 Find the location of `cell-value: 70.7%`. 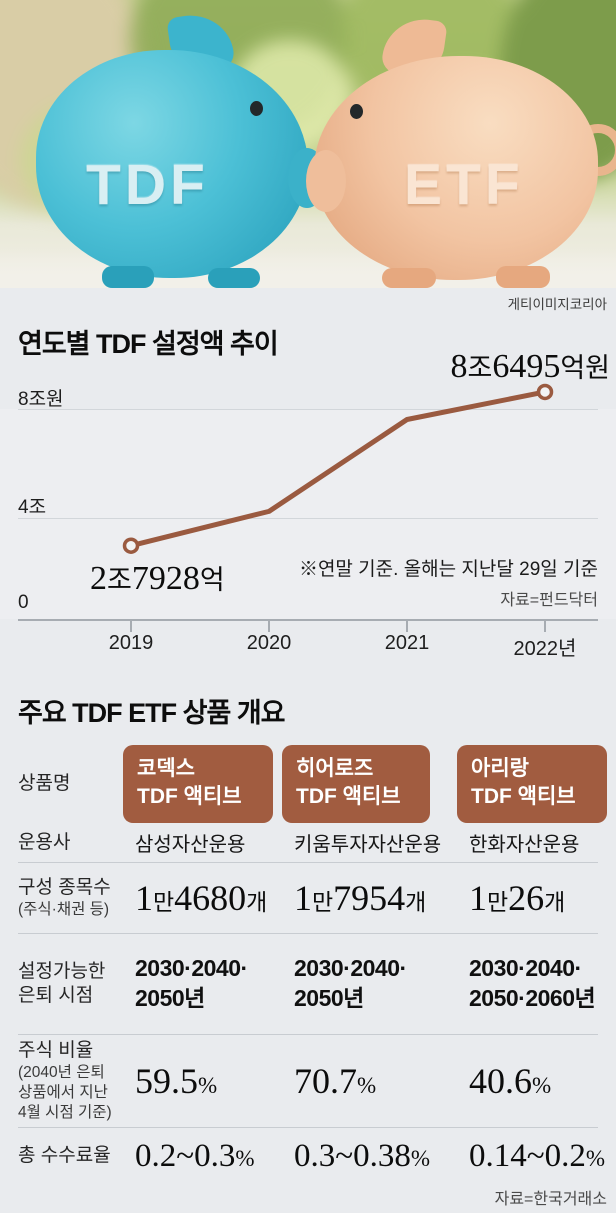

cell-value: 70.7% is located at coordinates (335, 1081).